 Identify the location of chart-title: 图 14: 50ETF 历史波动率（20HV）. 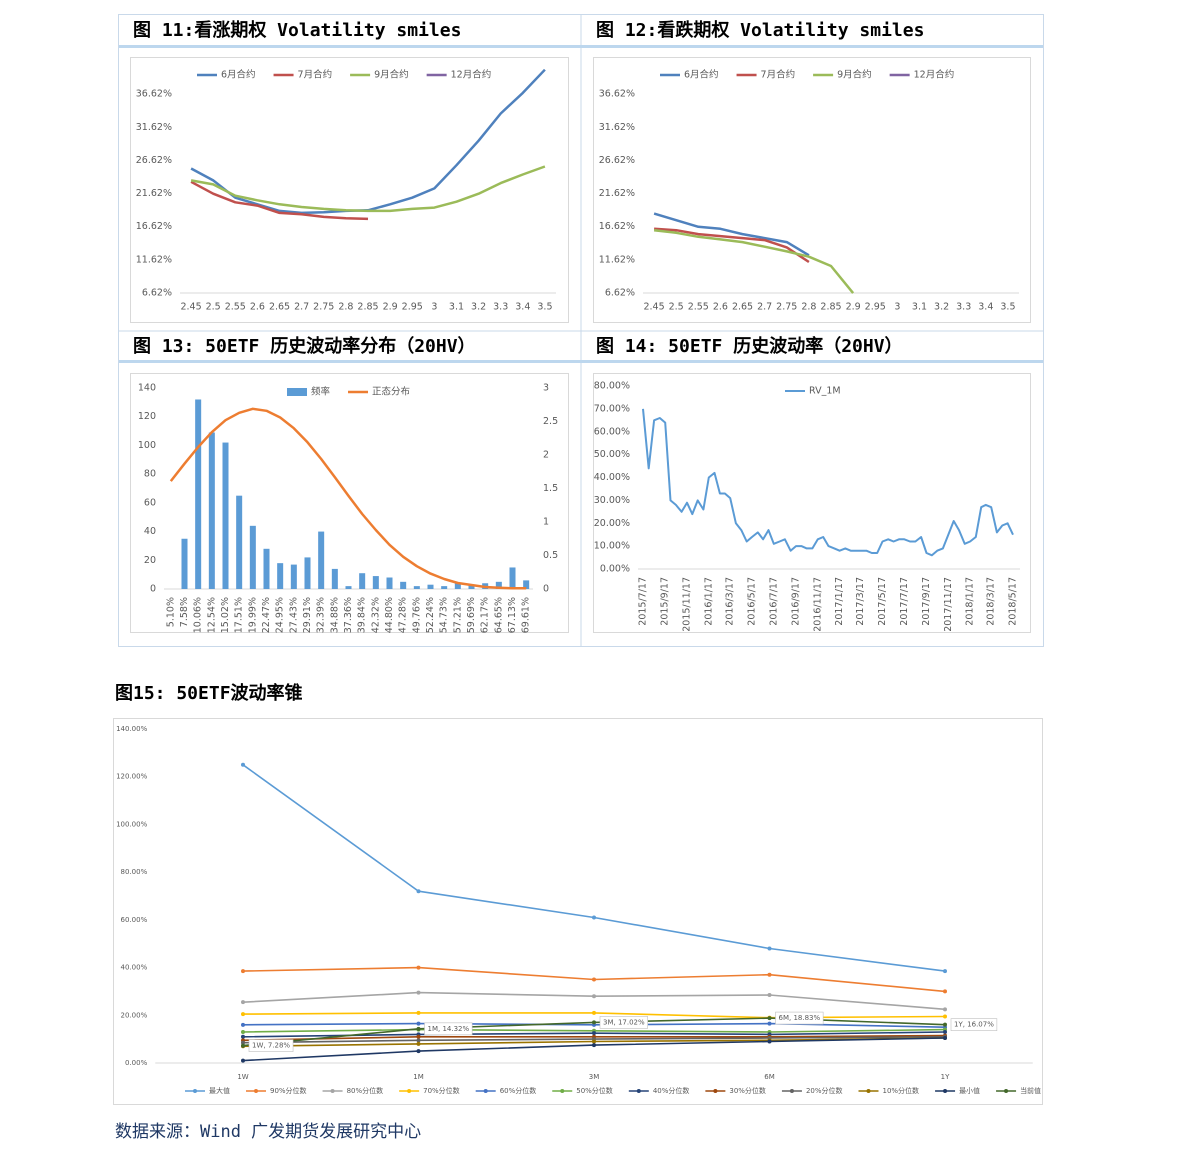
(749, 346).